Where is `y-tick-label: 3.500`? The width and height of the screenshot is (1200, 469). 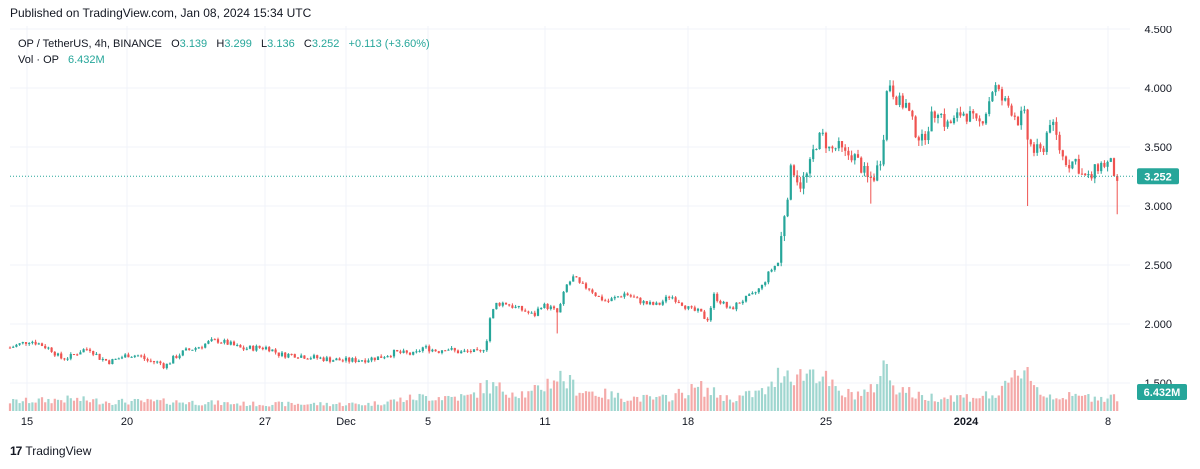 y-tick-label: 3.500 is located at coordinates (1158, 148).